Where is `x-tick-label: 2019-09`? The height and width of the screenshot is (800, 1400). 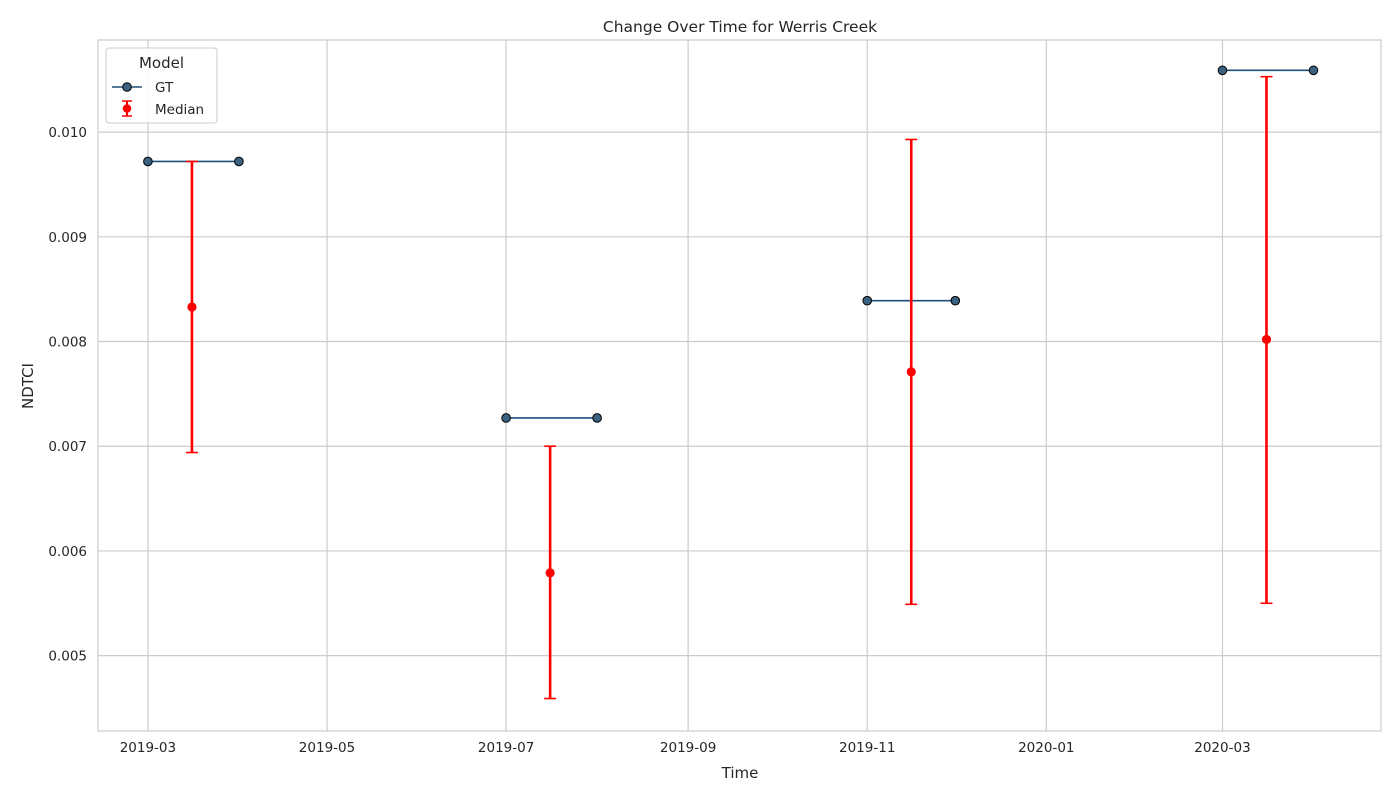
x-tick-label: 2019-09 is located at coordinates (688, 748).